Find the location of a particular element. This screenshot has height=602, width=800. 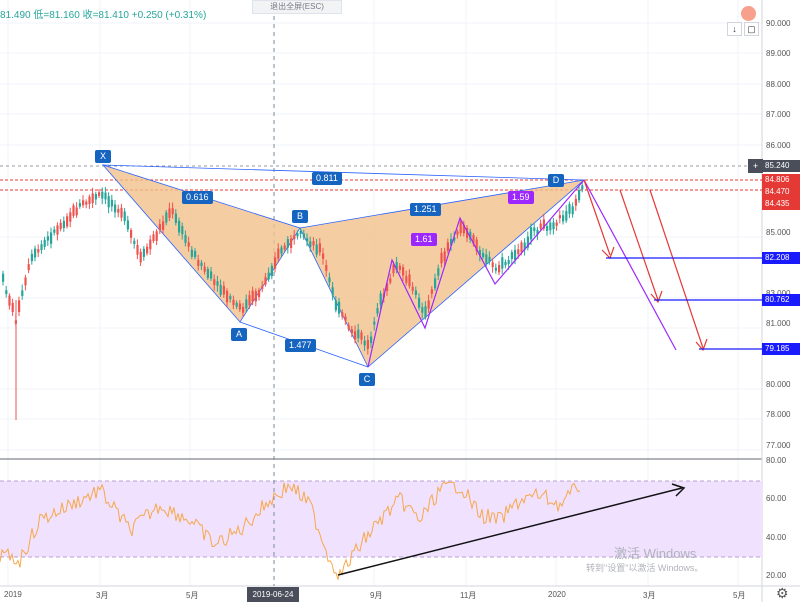

time-label: 3月 is located at coordinates (102, 595).